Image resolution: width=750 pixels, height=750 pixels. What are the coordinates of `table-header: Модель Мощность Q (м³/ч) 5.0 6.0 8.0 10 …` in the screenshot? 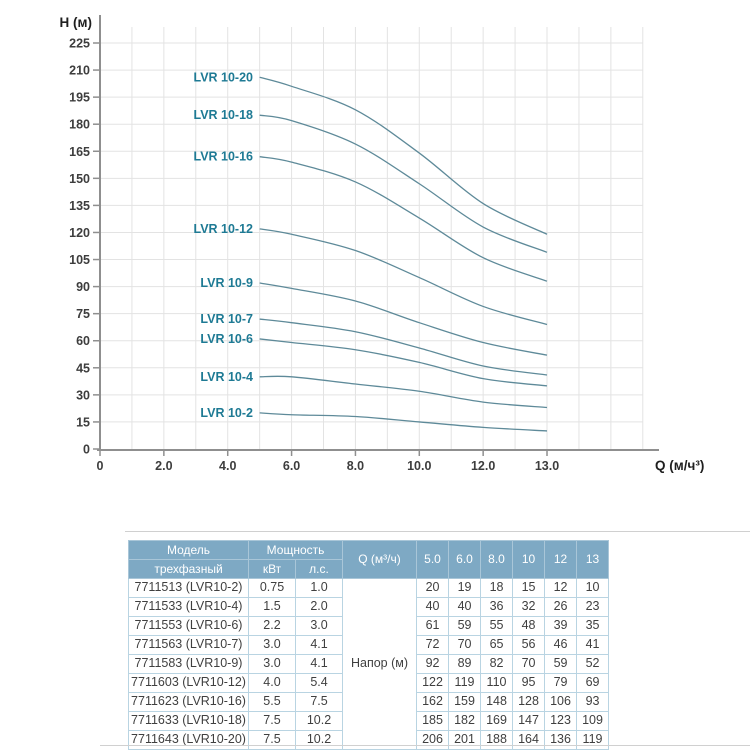 It's located at (369, 559).